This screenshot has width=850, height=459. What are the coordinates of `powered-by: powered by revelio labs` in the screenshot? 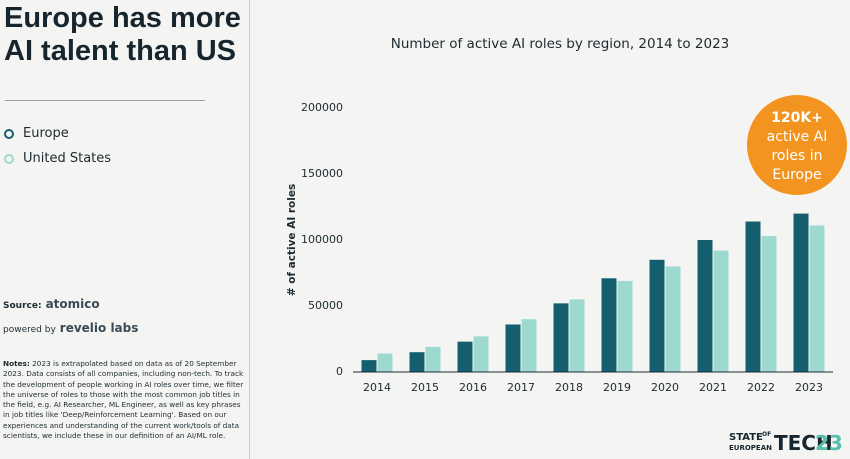 It's located at (70, 328).